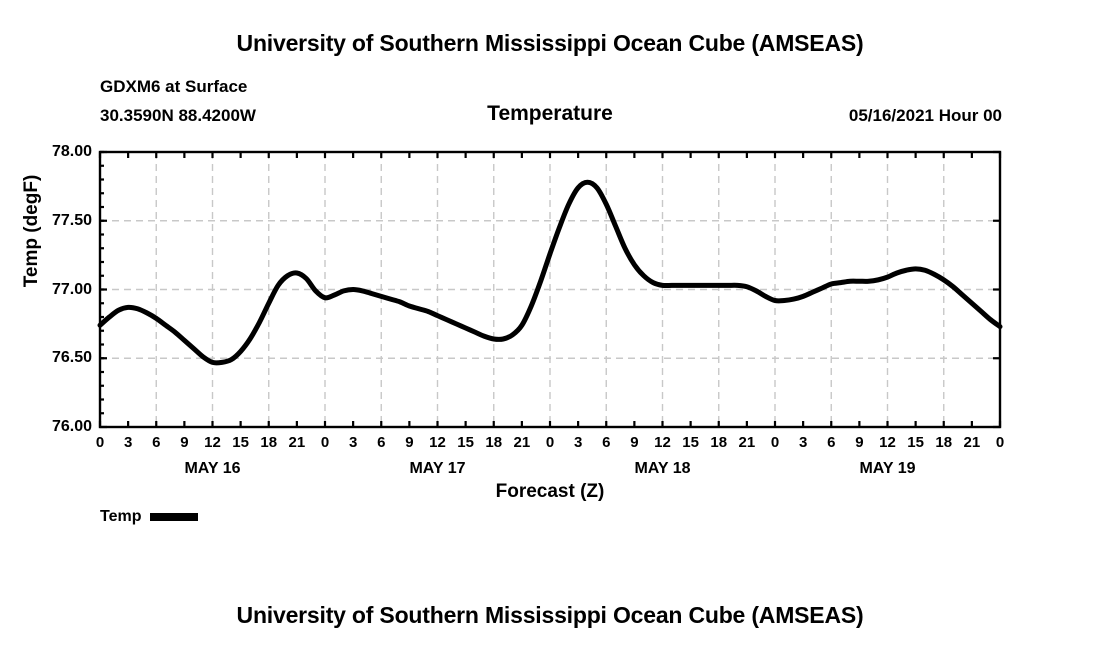 Image resolution: width=1100 pixels, height=650 pixels. What do you see at coordinates (174, 517) in the screenshot?
I see `legend-swatch-temp` at bounding box center [174, 517].